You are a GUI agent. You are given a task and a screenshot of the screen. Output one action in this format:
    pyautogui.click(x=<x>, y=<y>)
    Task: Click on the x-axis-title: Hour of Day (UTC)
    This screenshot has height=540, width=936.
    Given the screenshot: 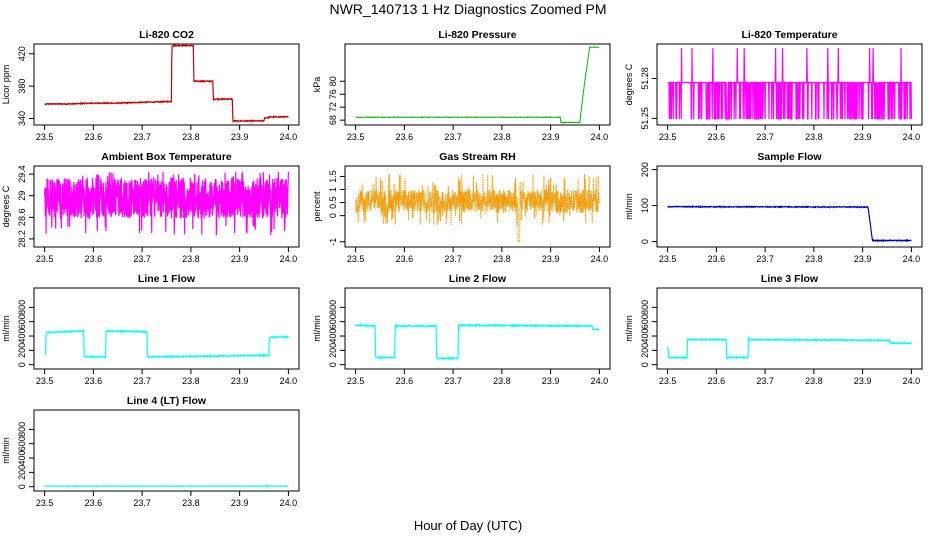 What is the action you would take?
    pyautogui.click(x=468, y=525)
    